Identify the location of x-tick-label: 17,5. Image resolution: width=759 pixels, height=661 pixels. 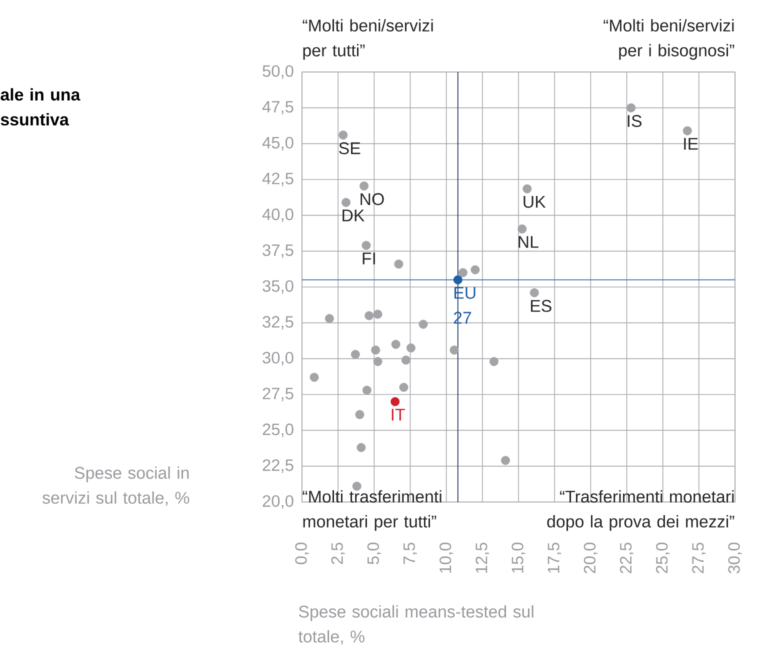
(555, 557).